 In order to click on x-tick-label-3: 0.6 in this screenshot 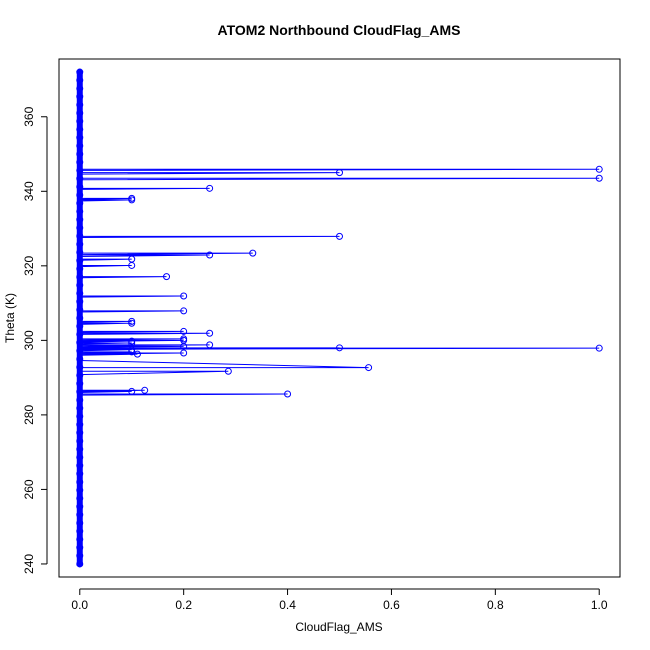, I will do `click(391, 605)`.